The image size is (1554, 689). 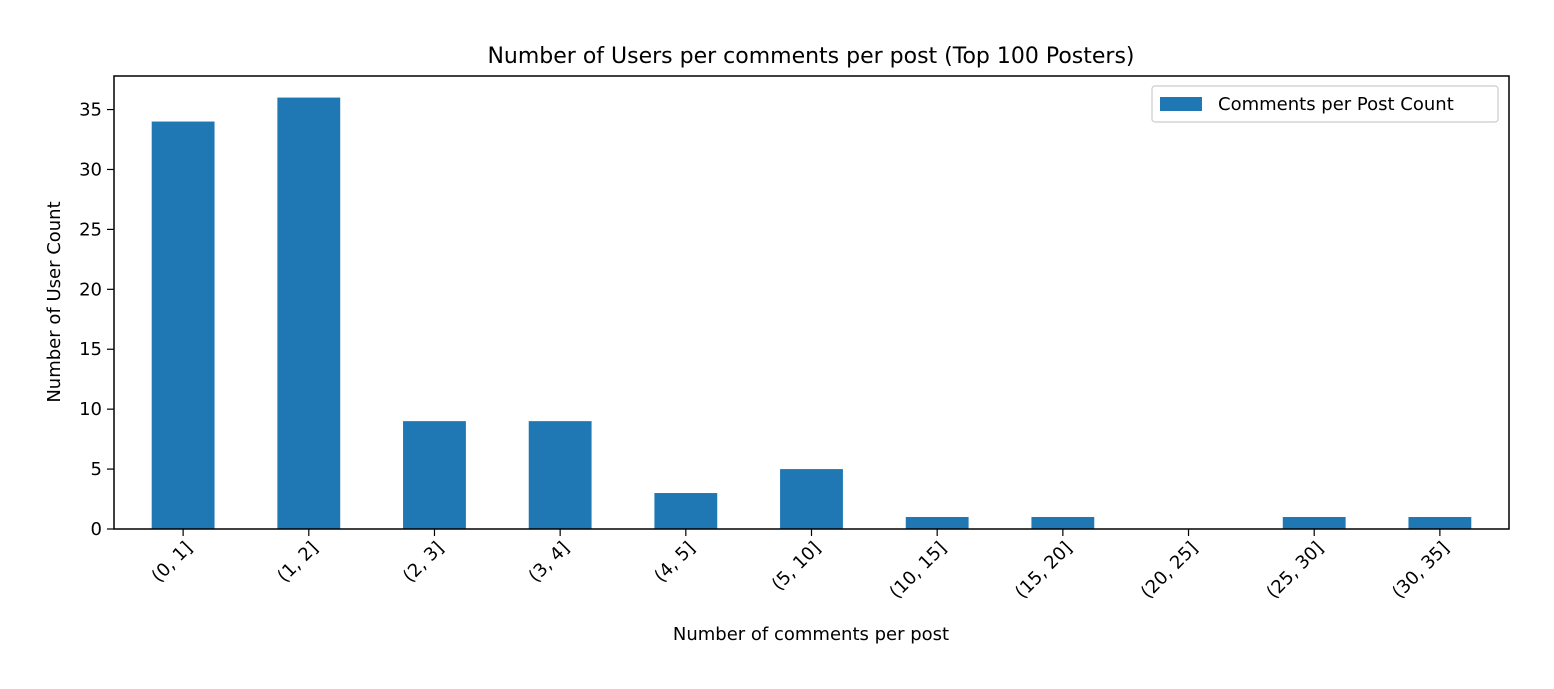 I want to click on y-tick-label-7: 35, so click(x=90, y=110).